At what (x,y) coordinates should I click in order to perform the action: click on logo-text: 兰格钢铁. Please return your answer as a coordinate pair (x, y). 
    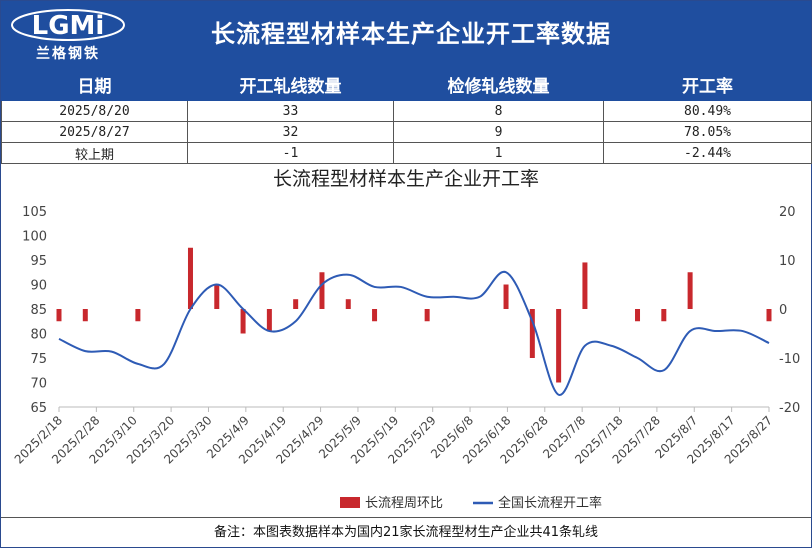
    Looking at the image, I should click on (68, 54).